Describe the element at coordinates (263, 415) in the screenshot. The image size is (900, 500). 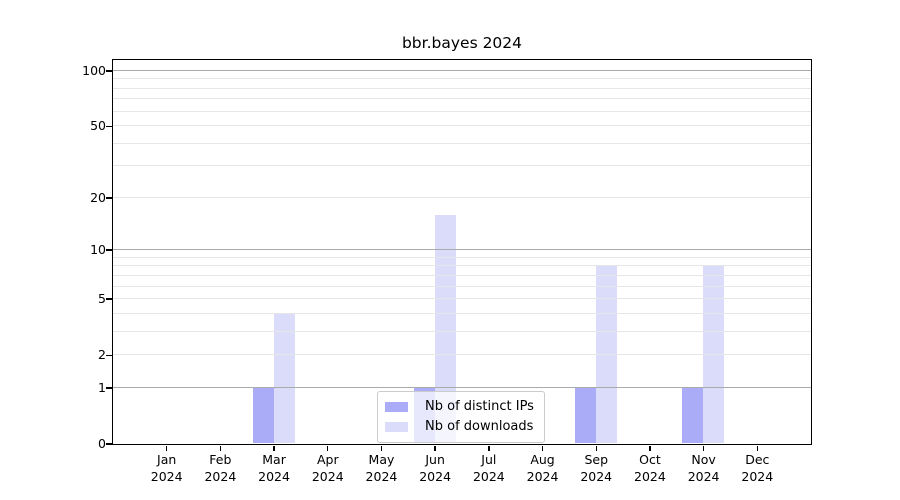
I see `bar-distinct-ips-mar` at that location.